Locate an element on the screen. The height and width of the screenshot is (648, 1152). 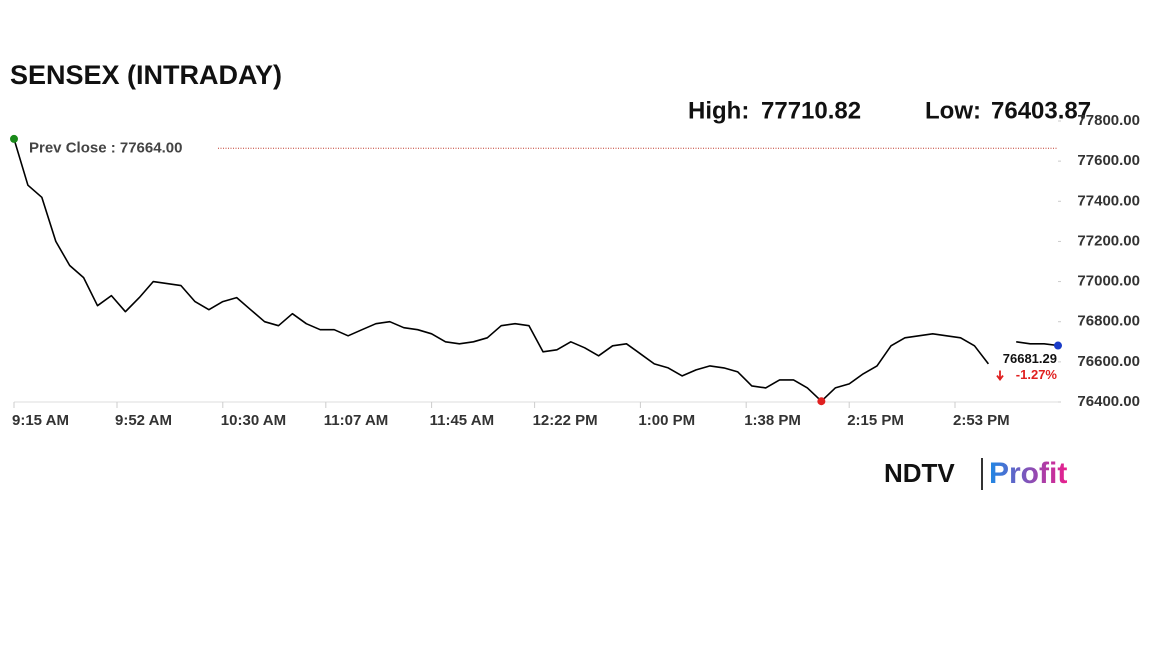
low-label: Low: is located at coordinates (953, 110).